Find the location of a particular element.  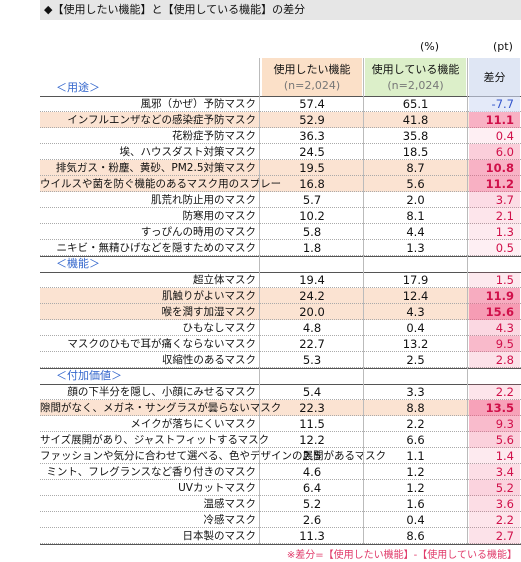

cell: 12.4 is located at coordinates (415, 296).